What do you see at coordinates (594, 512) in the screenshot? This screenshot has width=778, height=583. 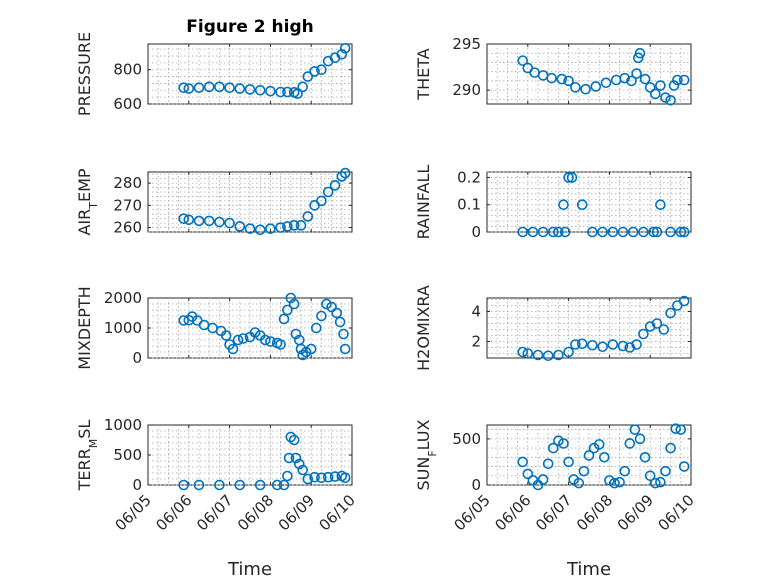 I see `x-tick-label: 06/08` at bounding box center [594, 512].